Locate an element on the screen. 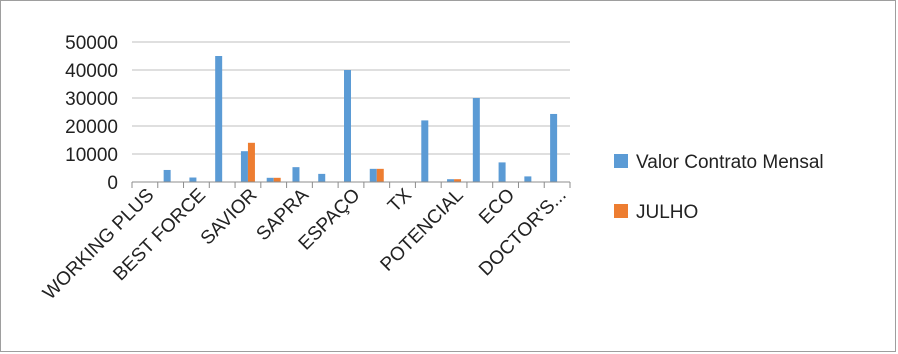 The height and width of the screenshot is (354, 898). x-tick-label: BEST FORCE is located at coordinates (159, 235).